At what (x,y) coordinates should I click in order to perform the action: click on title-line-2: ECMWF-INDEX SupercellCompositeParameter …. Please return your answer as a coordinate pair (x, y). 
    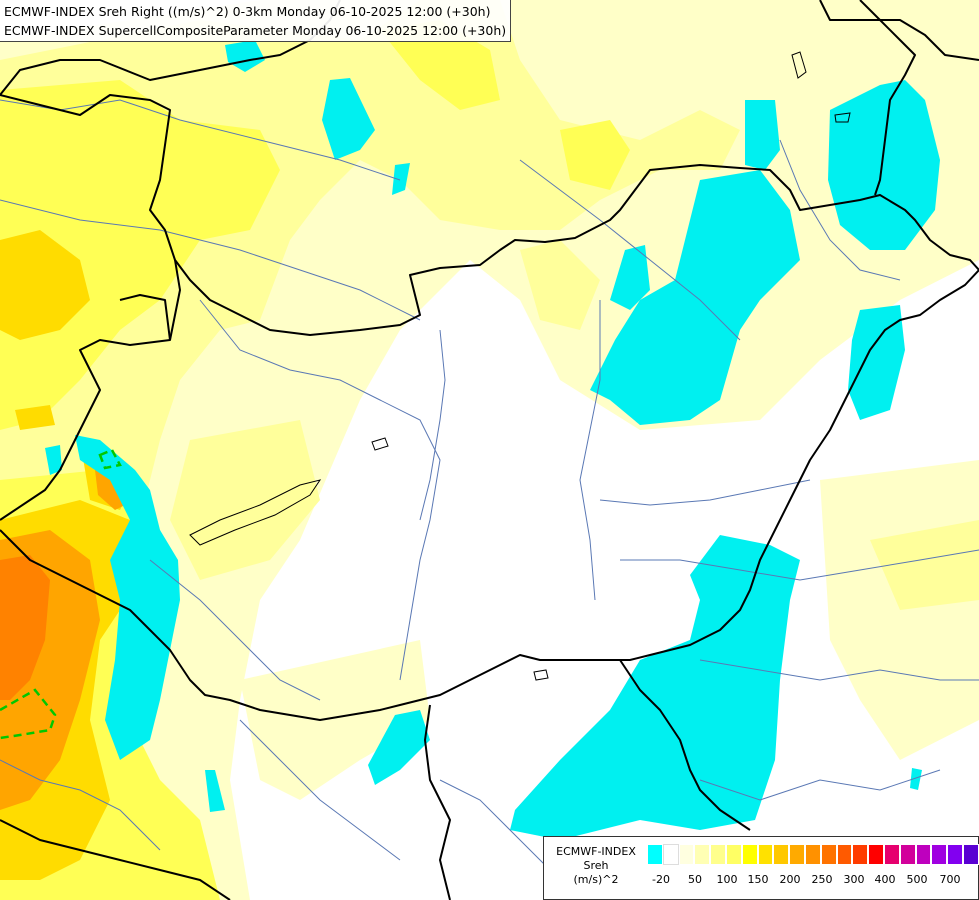
    Looking at the image, I should click on (255, 30).